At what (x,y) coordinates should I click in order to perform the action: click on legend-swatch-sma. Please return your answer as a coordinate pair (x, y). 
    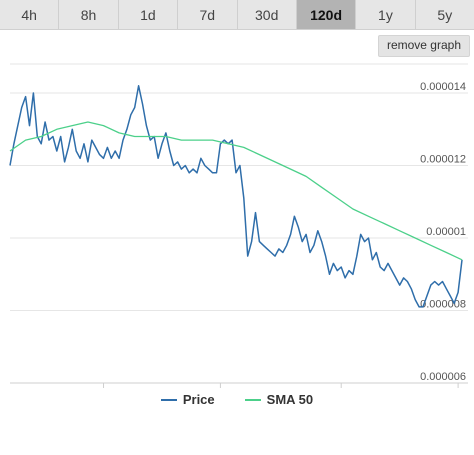
    Looking at the image, I should click on (252, 399).